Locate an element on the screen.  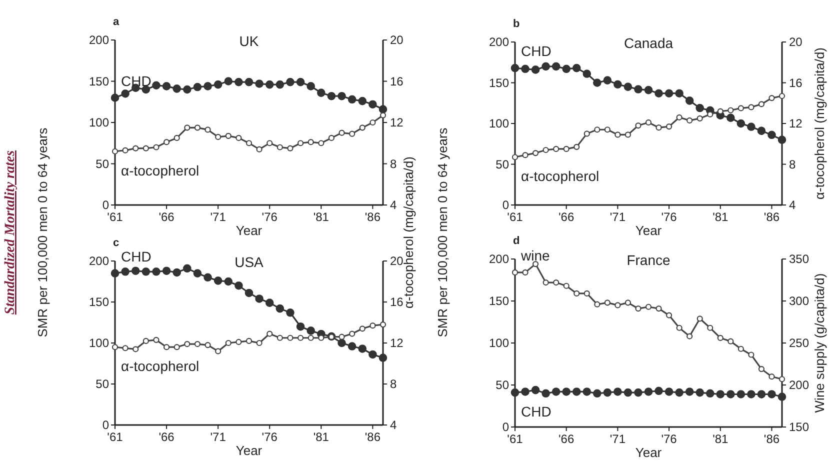
x-axis-title: Year is located at coordinates (648, 452).